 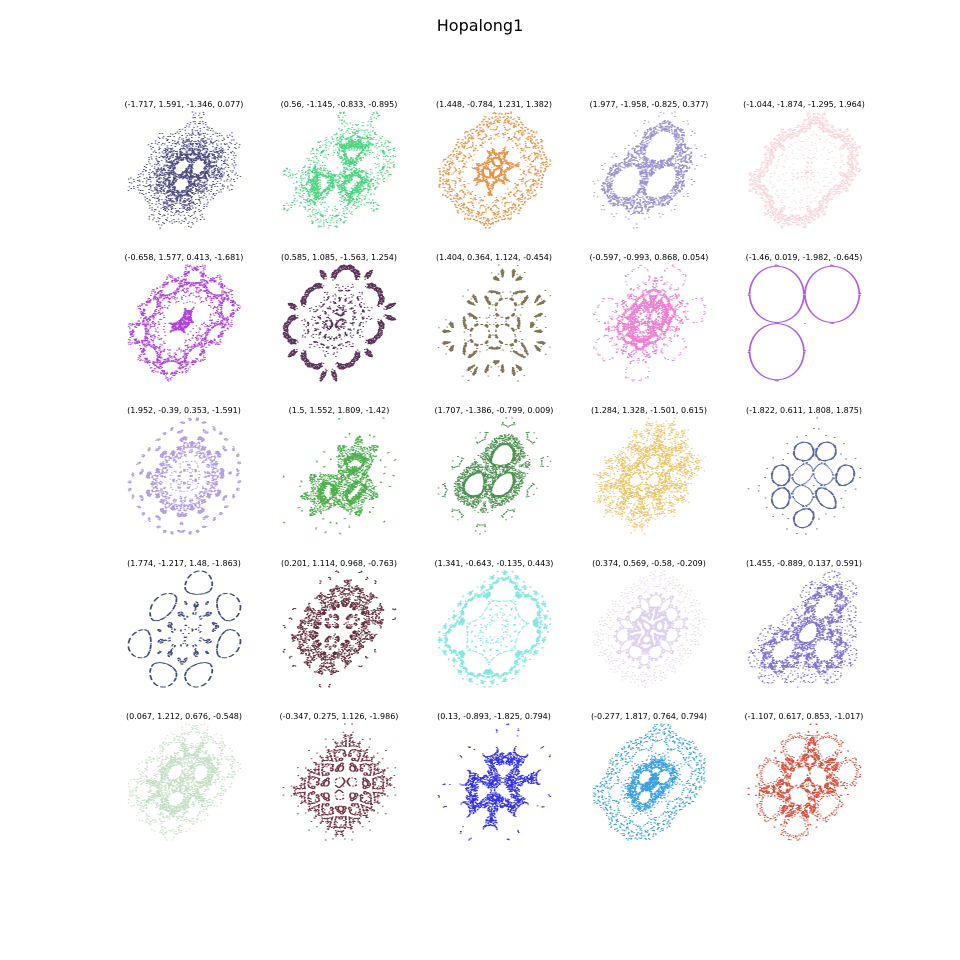 I want to click on subplot-panel: (1.455, -0.889, 0.137, 0.591), so click(x=804, y=635).